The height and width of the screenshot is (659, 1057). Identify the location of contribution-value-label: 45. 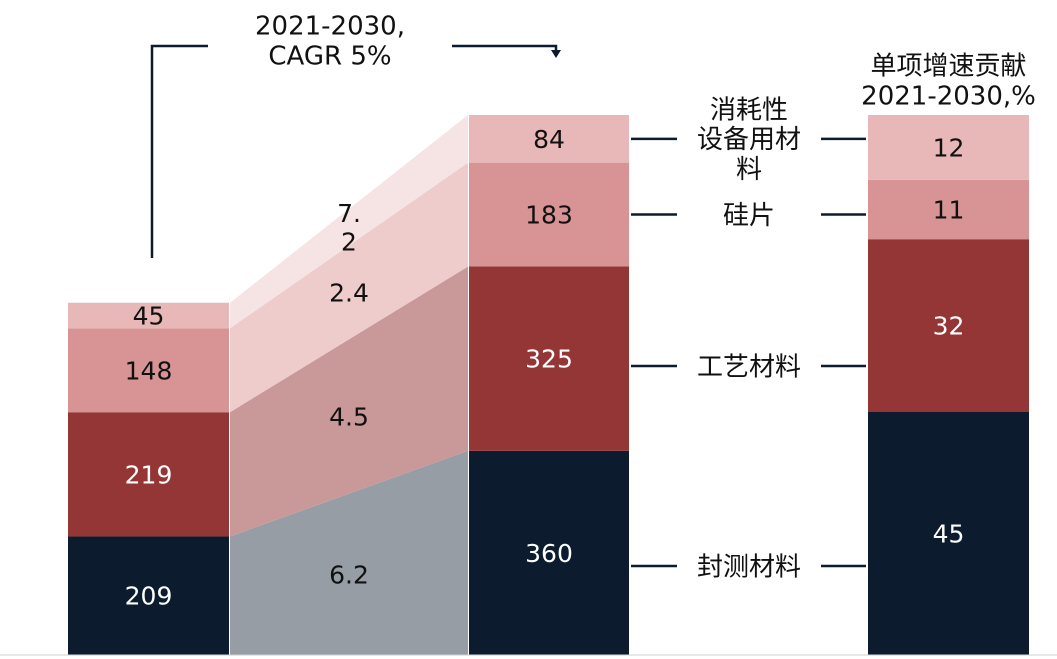
(949, 534).